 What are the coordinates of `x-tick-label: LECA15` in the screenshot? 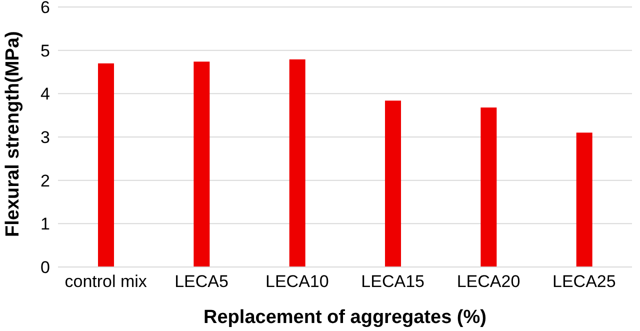 It's located at (392, 282).